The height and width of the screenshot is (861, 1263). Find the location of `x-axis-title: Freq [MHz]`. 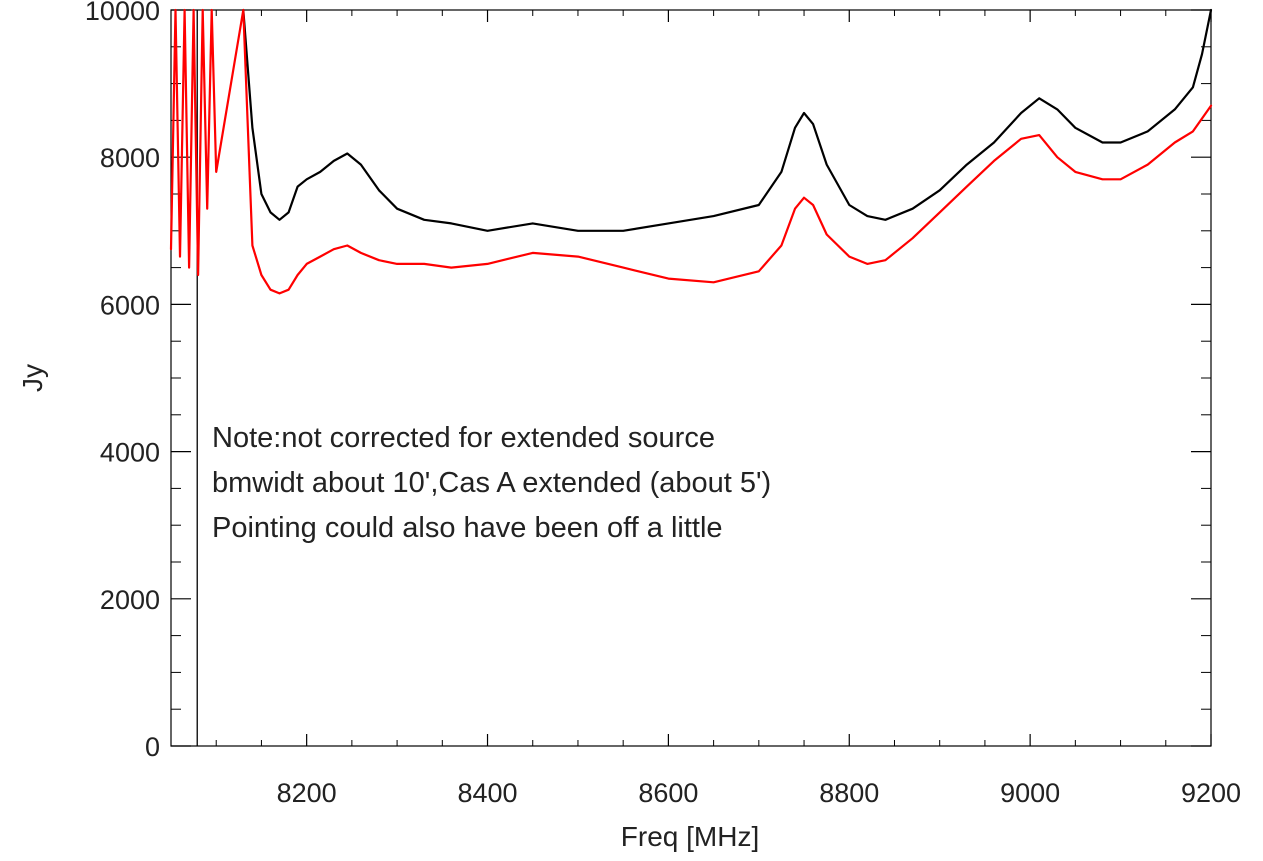

x-axis-title: Freq [MHz] is located at coordinates (690, 836).